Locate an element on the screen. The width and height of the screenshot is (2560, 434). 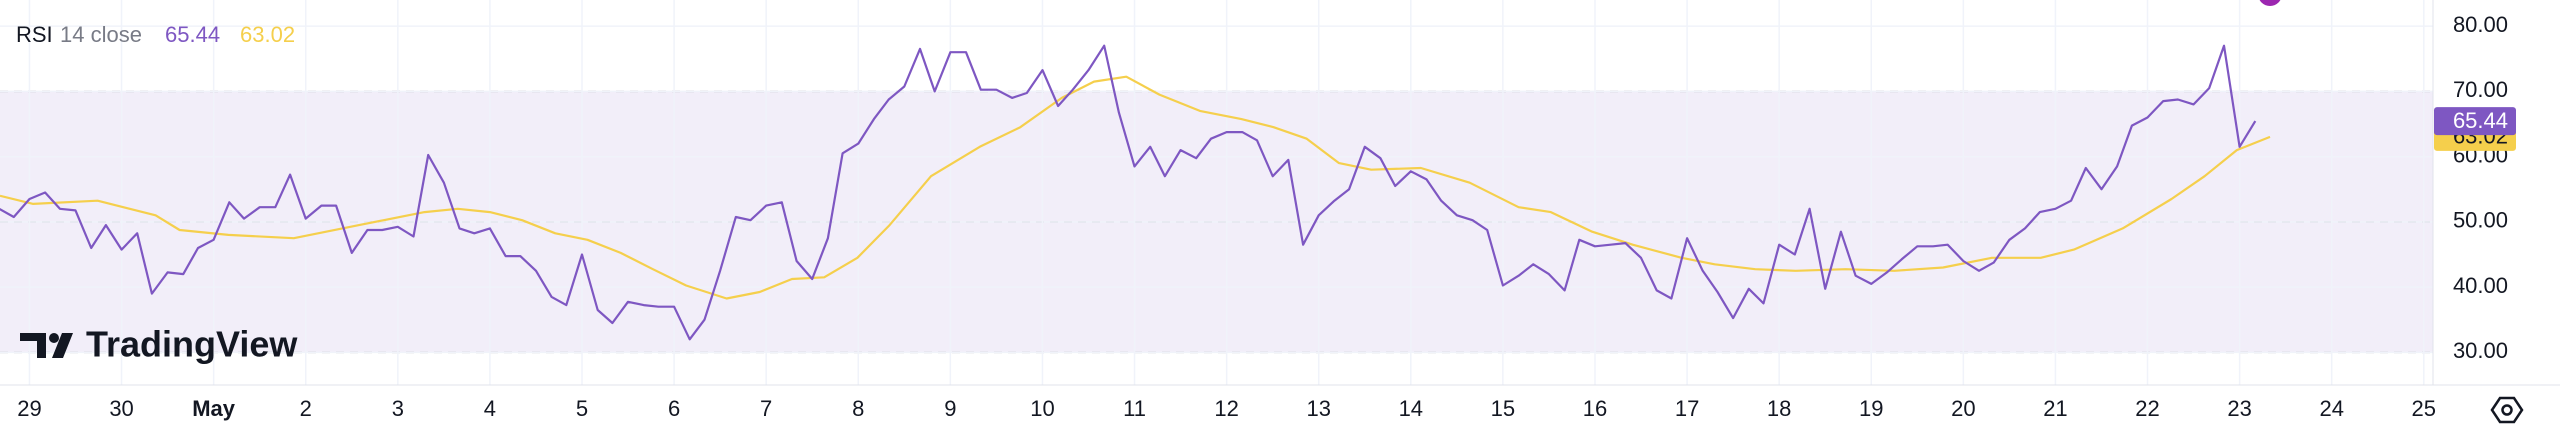
x-tick-label: 12 is located at coordinates (1226, 408).